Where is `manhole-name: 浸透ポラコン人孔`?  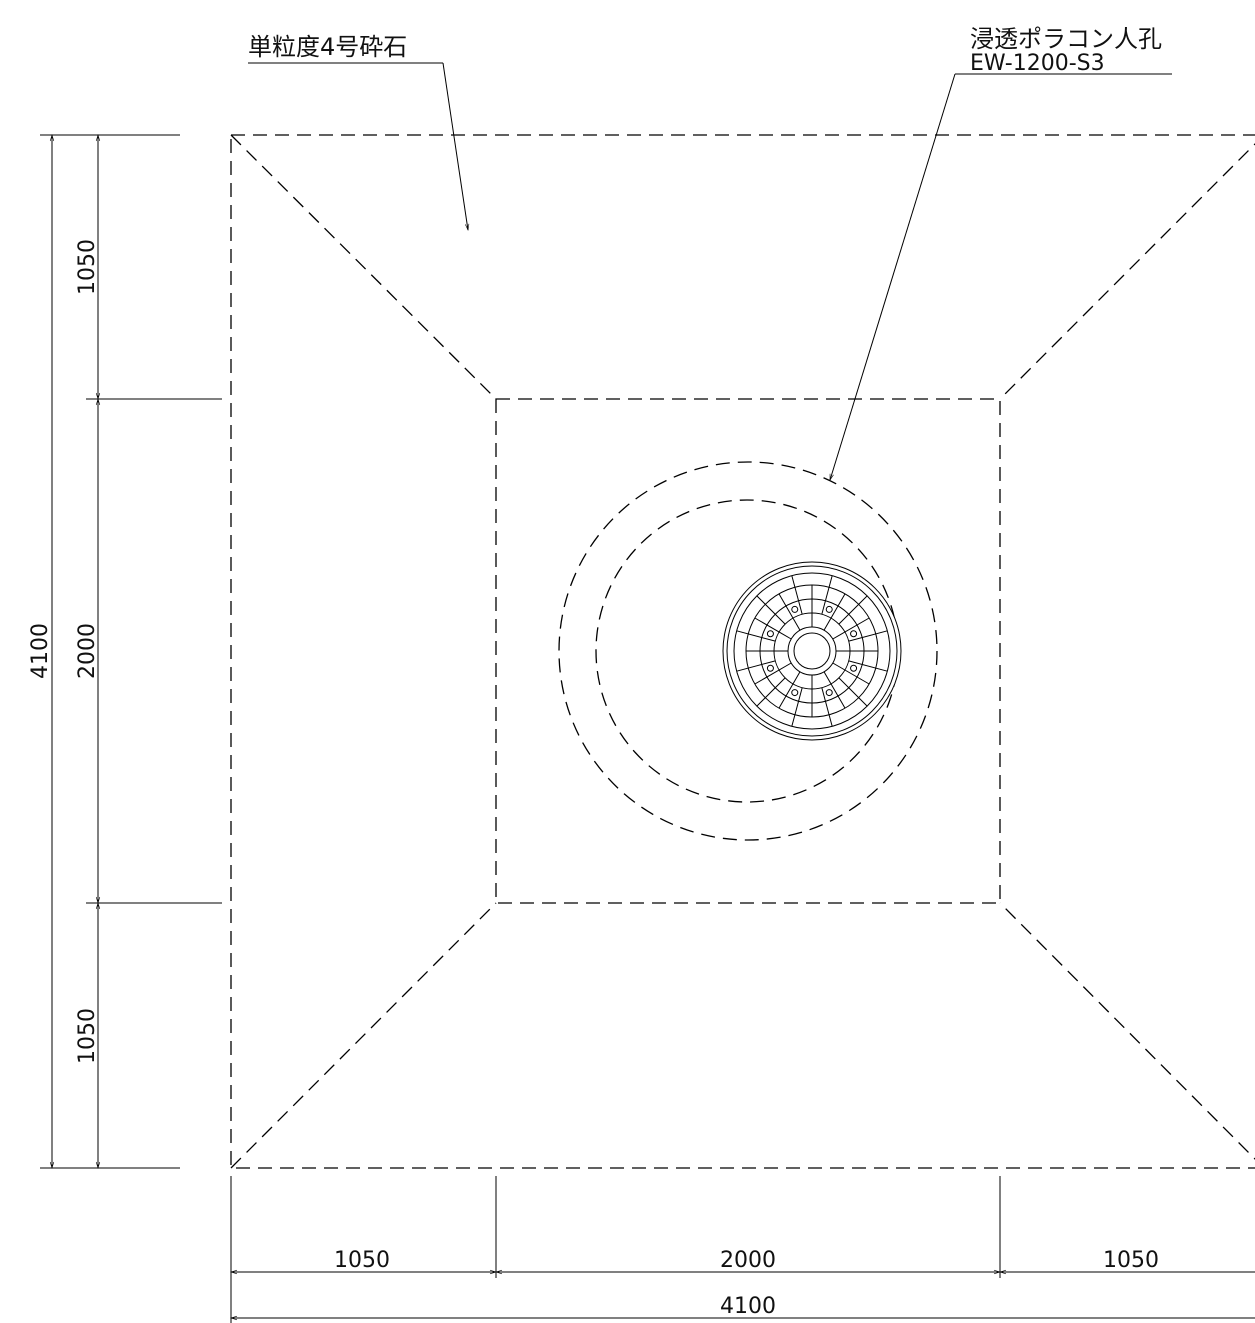
manhole-name: 浸透ポラコン人孔 is located at coordinates (1066, 39).